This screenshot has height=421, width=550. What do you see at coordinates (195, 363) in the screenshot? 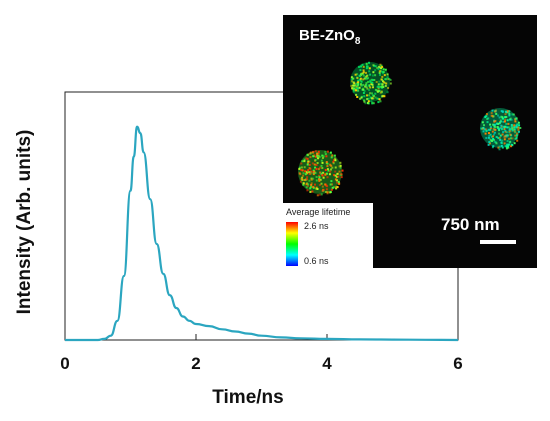
I see `x-tick-label-1: 2` at bounding box center [195, 363].